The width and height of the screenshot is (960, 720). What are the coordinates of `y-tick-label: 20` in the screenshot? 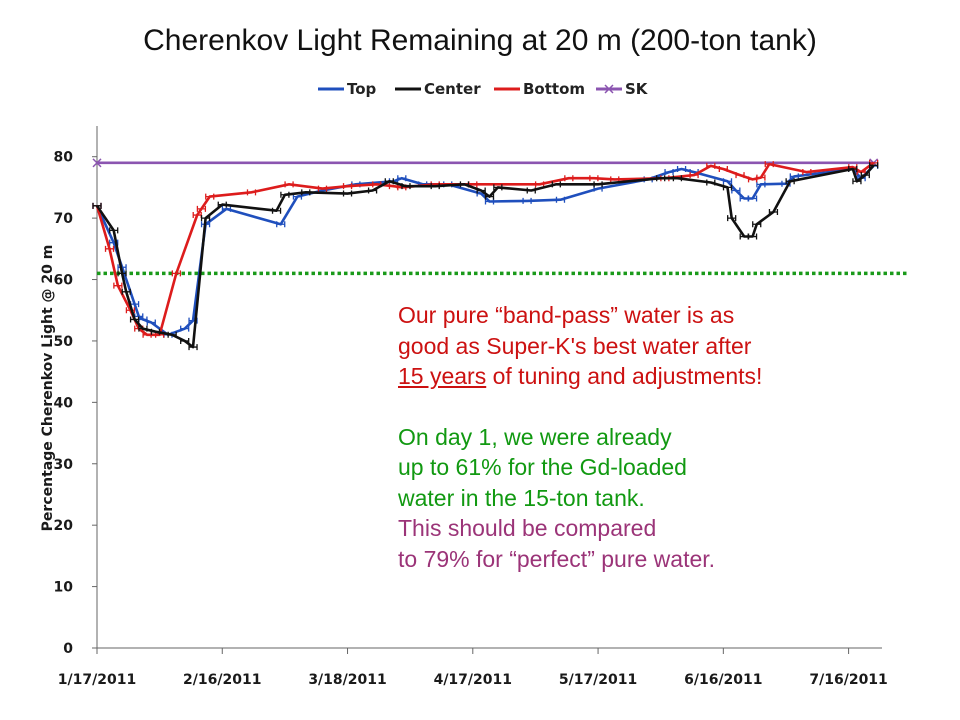 It's located at (64, 526).